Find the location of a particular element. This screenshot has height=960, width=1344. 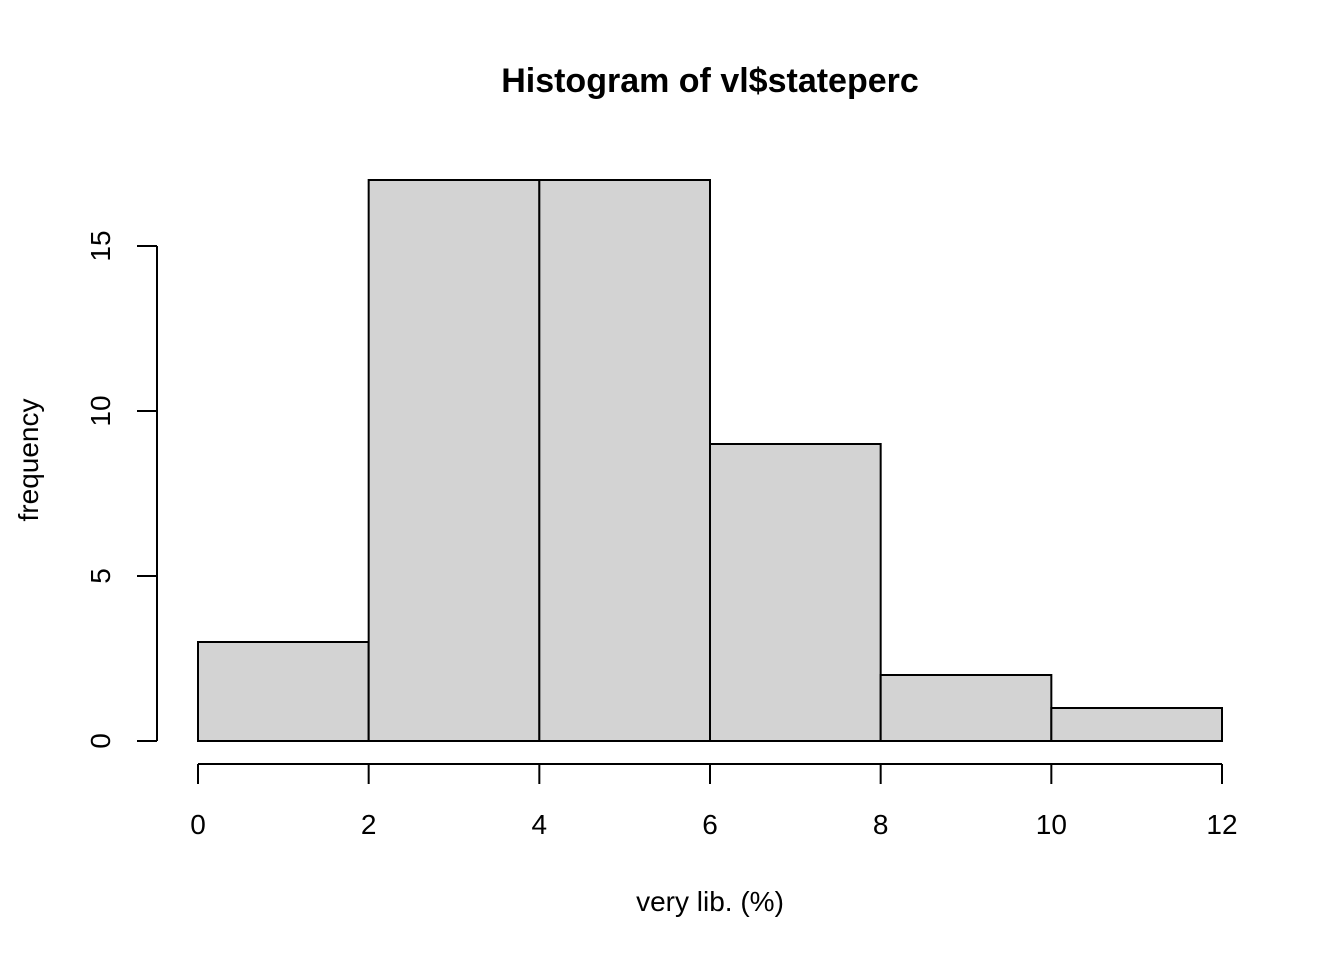

x-tick-label: 10 is located at coordinates (1051, 824).